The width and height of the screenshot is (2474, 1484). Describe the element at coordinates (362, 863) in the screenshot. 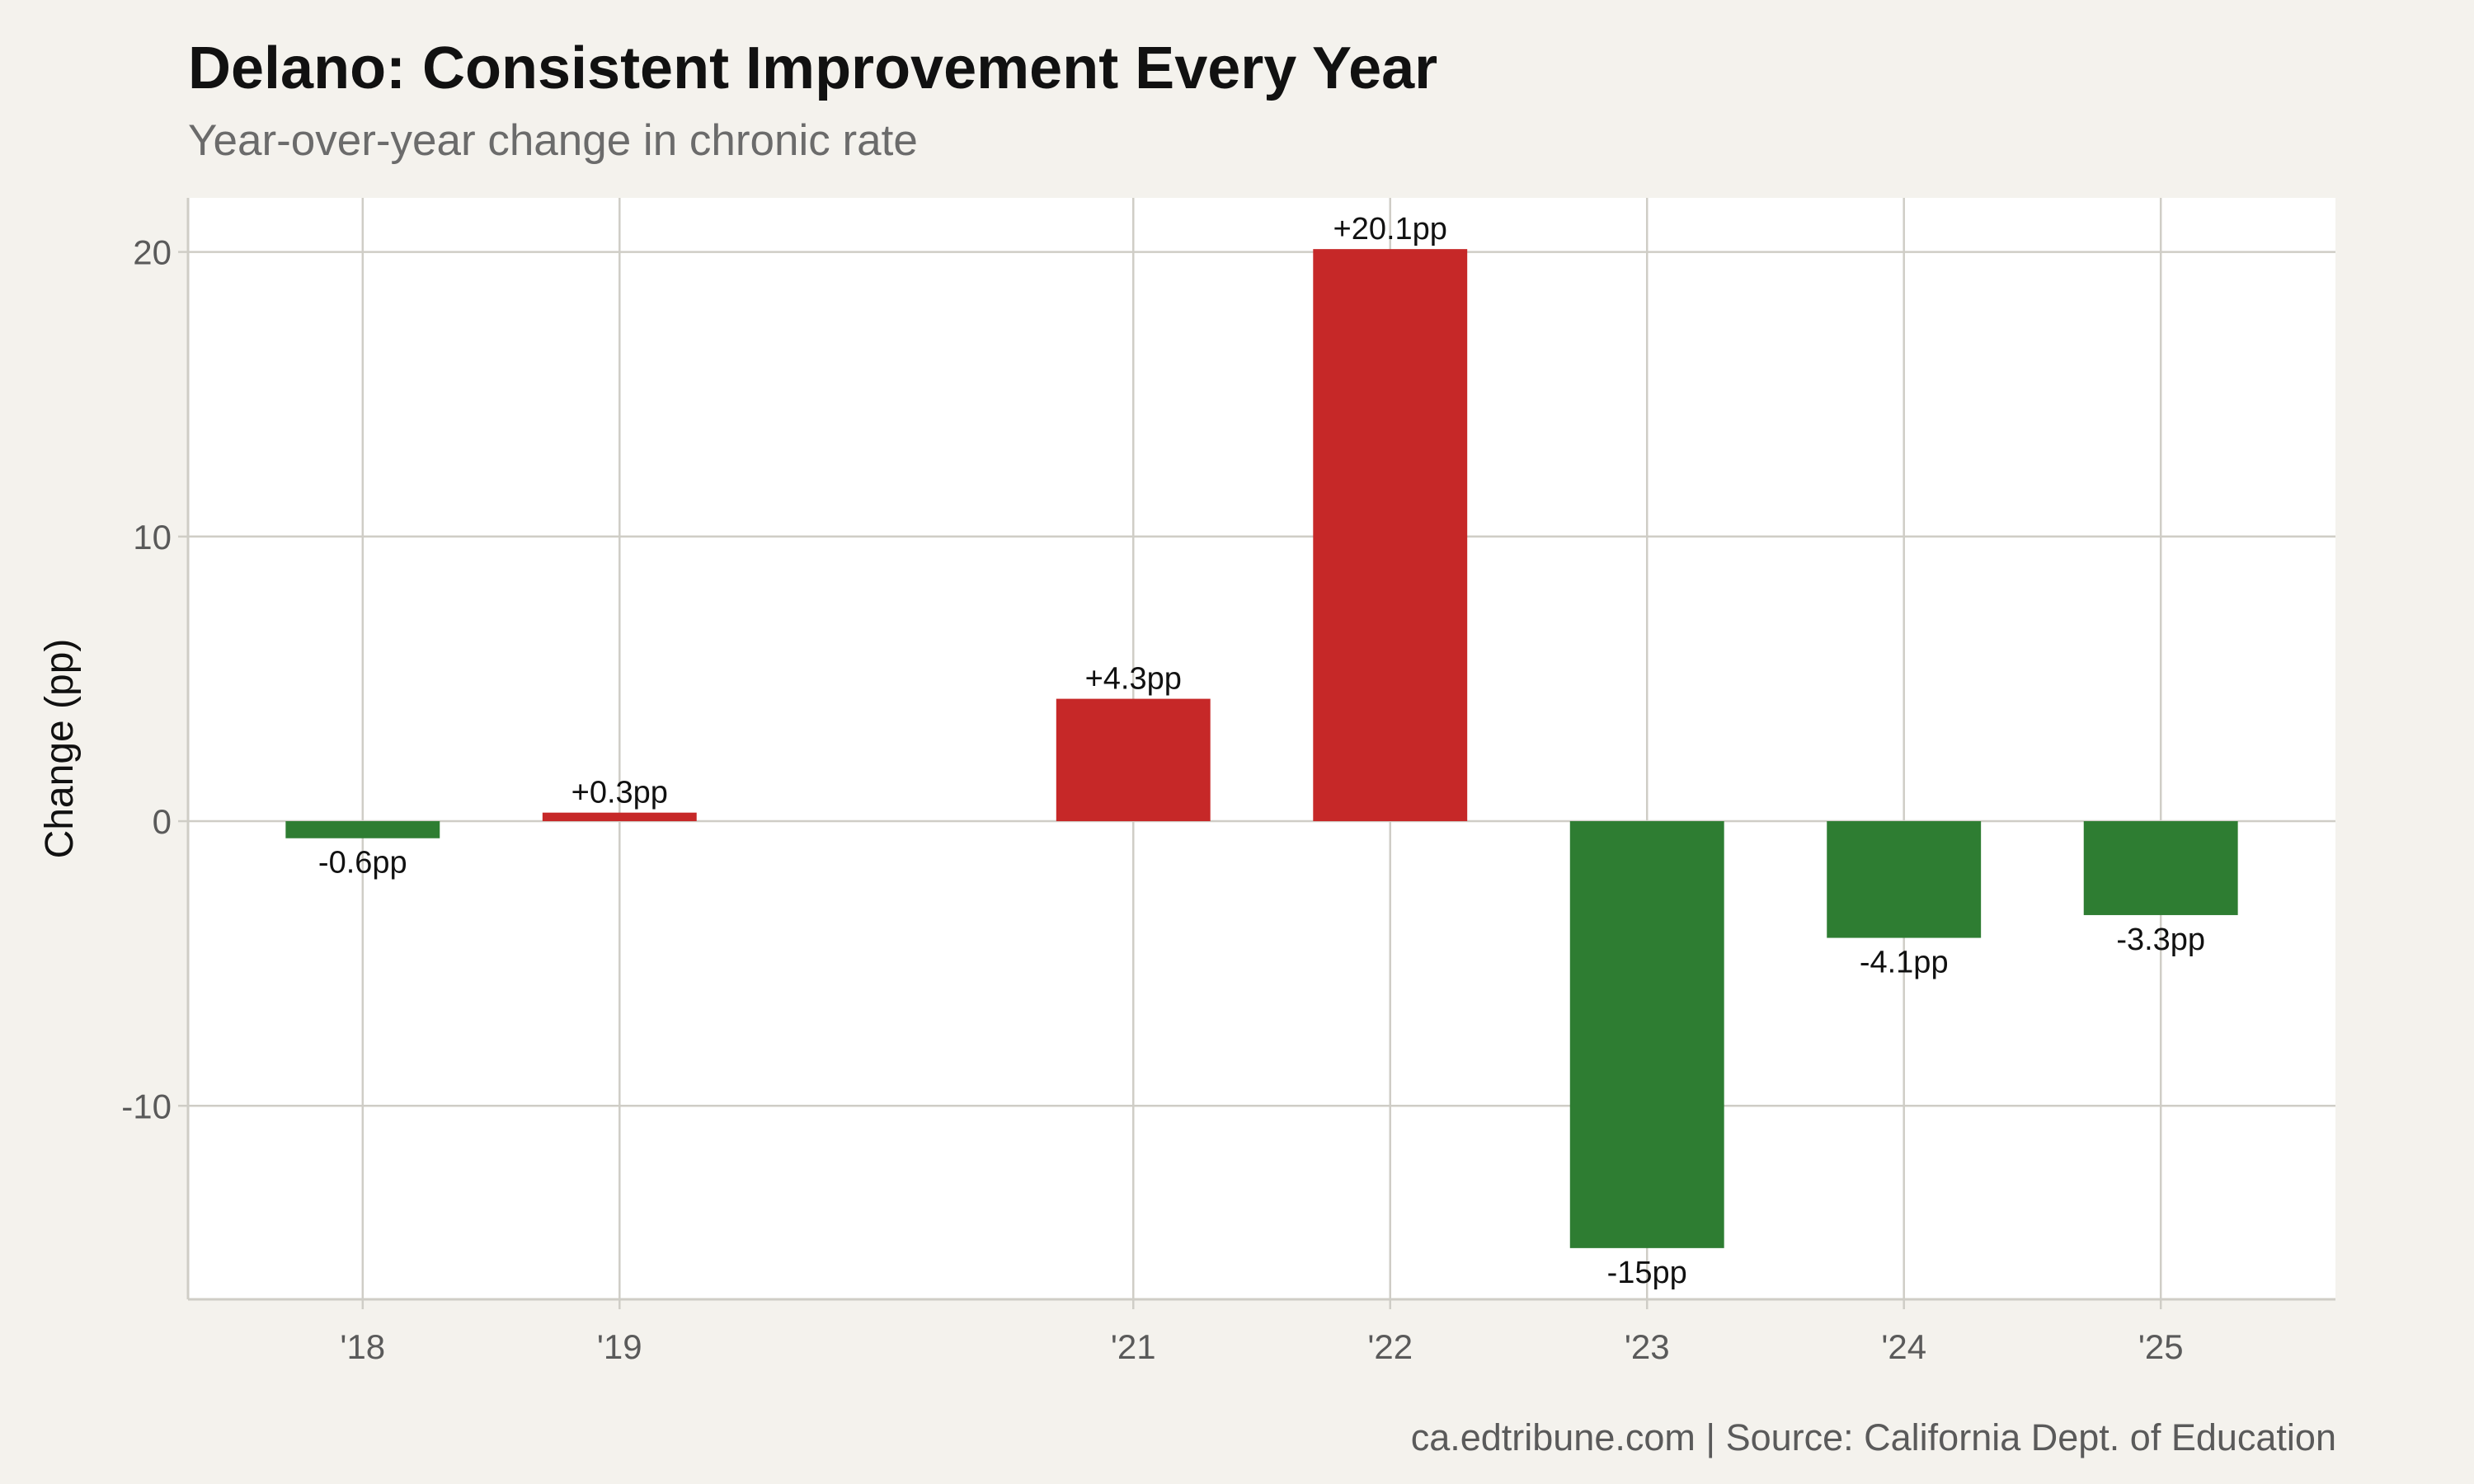

I see `data-label: -0.6pp` at that location.